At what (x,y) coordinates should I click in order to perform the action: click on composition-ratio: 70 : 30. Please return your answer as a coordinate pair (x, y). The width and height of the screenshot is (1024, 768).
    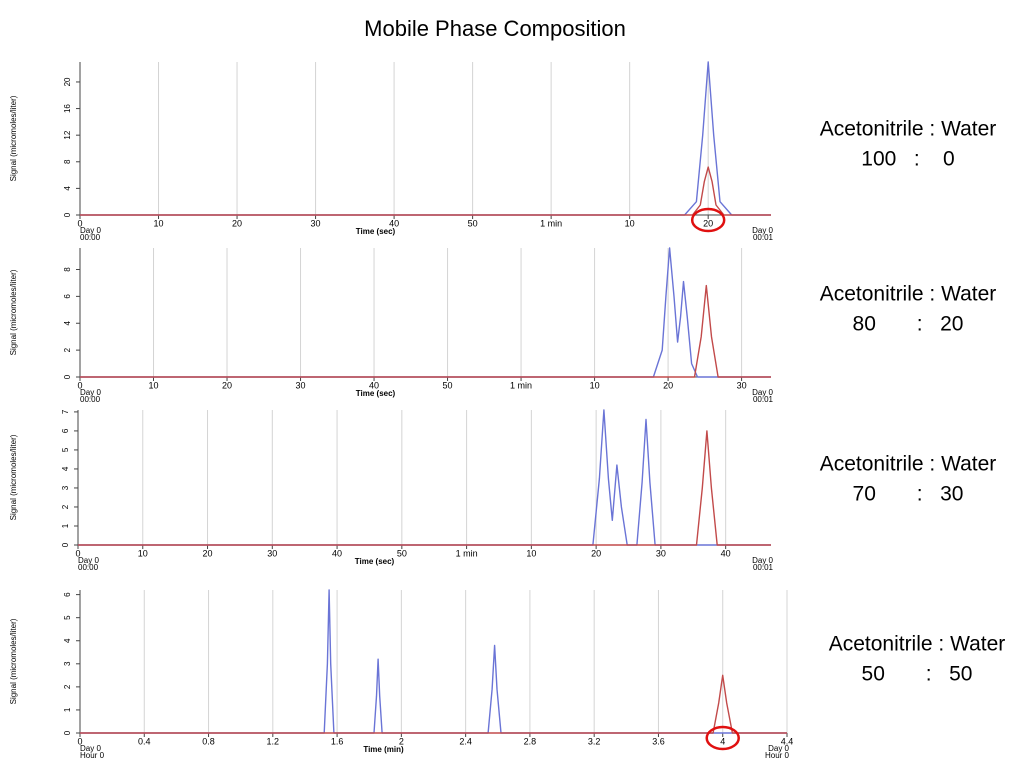
    Looking at the image, I should click on (908, 494).